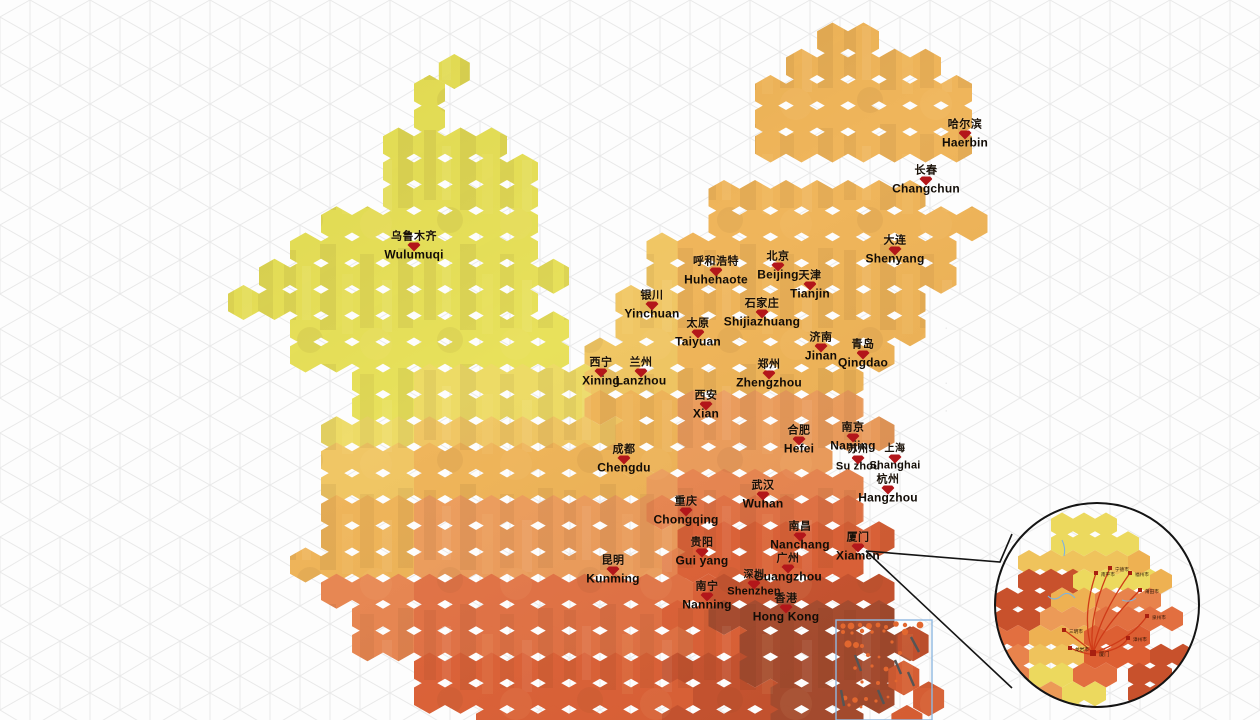 The image size is (1260, 720). Describe the element at coordinates (799, 430) in the screenshot. I see `city-name-cn: 合肥` at that location.